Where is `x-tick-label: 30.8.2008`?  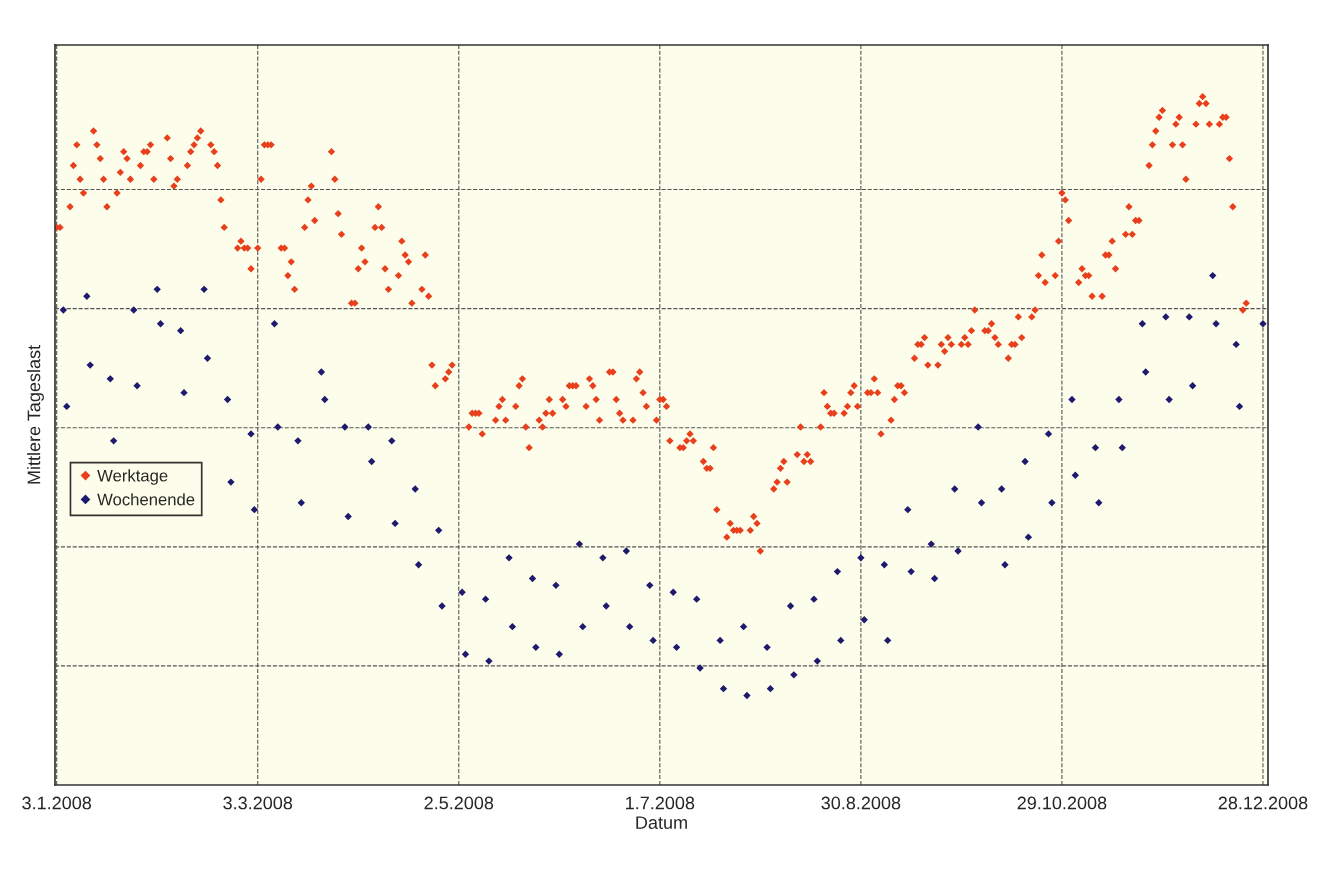
x-tick-label: 30.8.2008 is located at coordinates (861, 803).